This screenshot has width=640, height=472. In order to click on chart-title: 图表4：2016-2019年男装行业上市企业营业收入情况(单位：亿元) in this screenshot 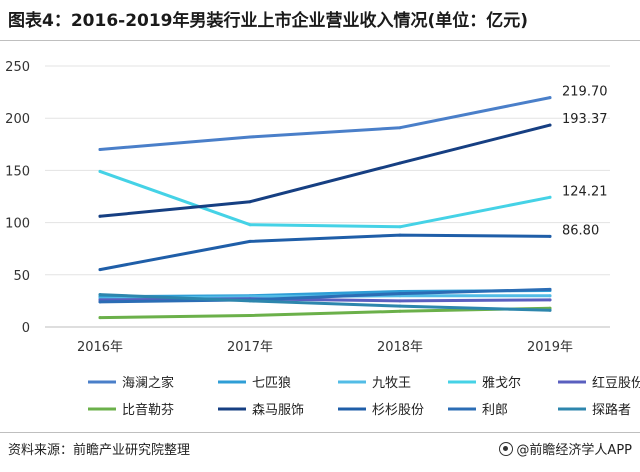, I will do `click(268, 21)`.